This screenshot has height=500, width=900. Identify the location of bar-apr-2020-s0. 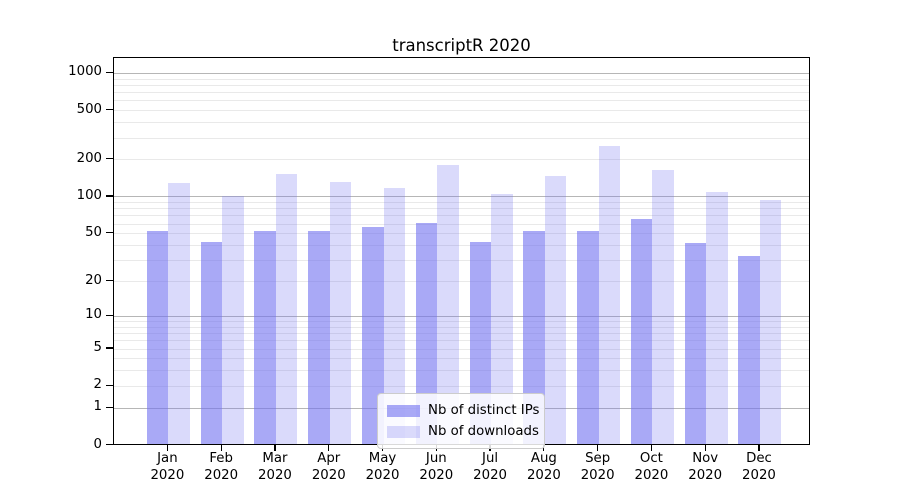
(319, 337).